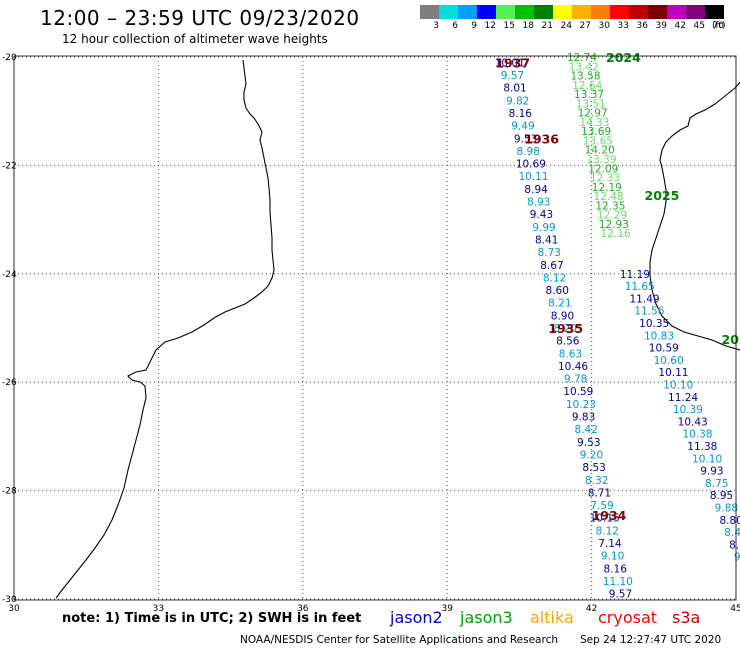 This screenshot has width=740, height=650. What do you see at coordinates (591, 455) in the screenshot?
I see `wave-height-value: 9.20` at bounding box center [591, 455].